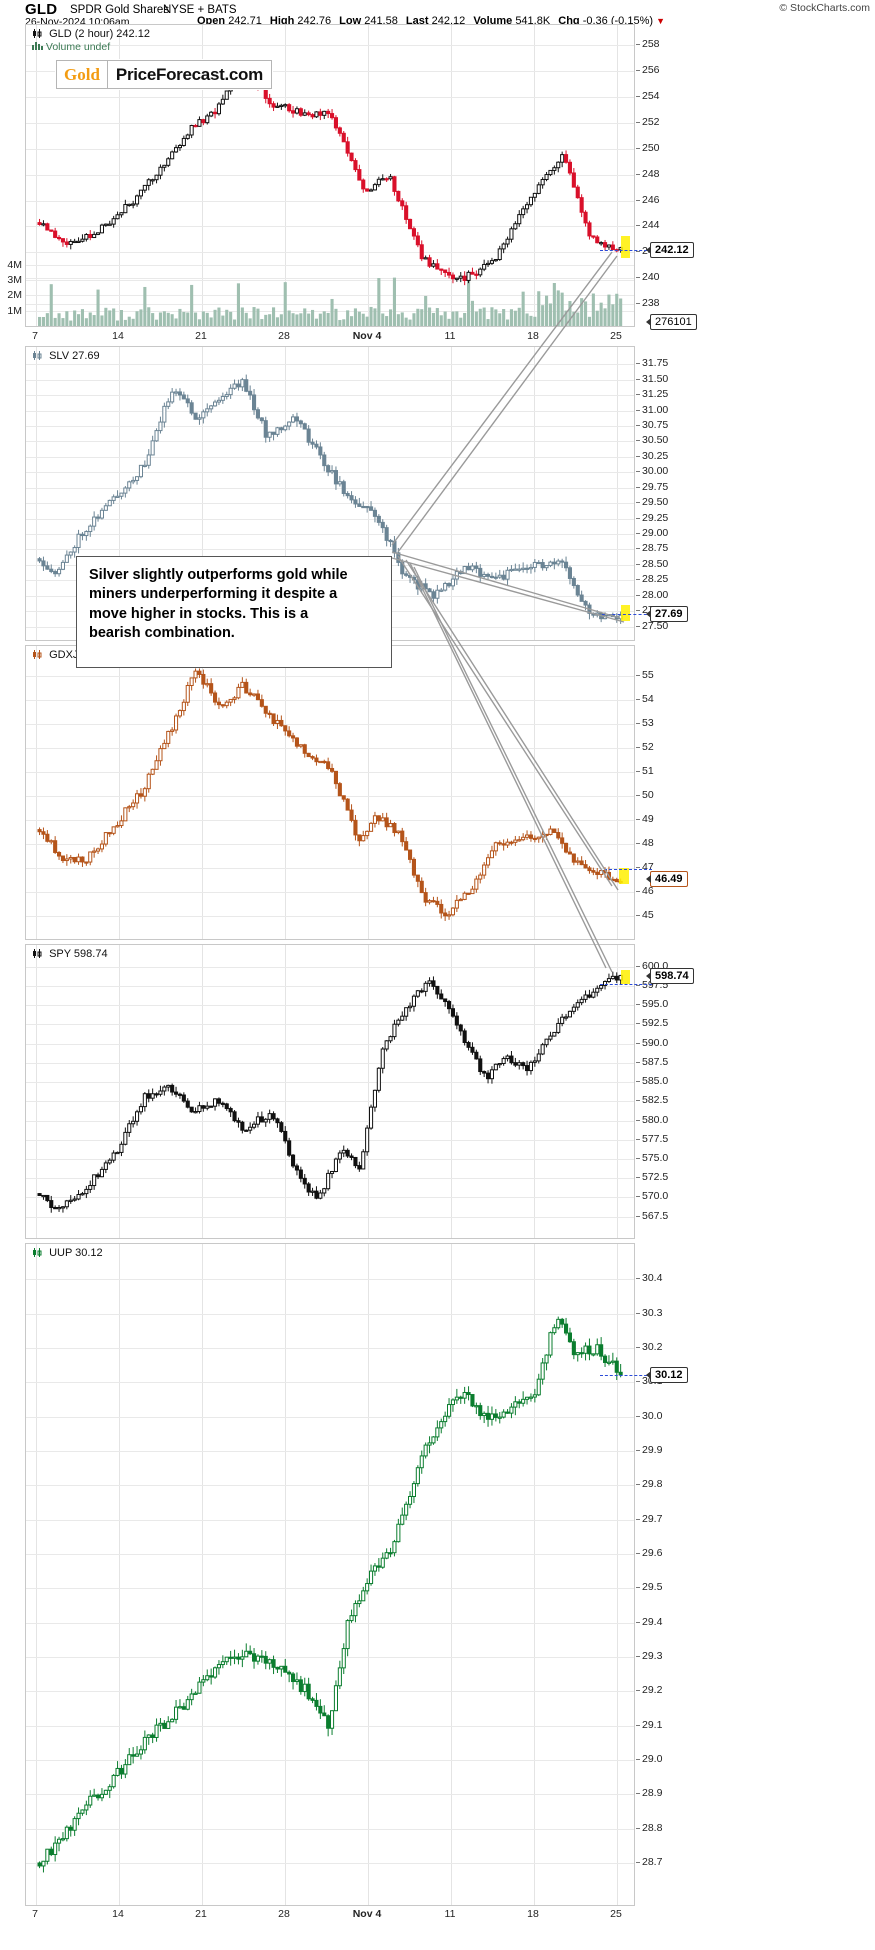 The height and width of the screenshot is (1950, 875). Describe the element at coordinates (648, 915) in the screenshot. I see `y-tick-label: 45` at that location.